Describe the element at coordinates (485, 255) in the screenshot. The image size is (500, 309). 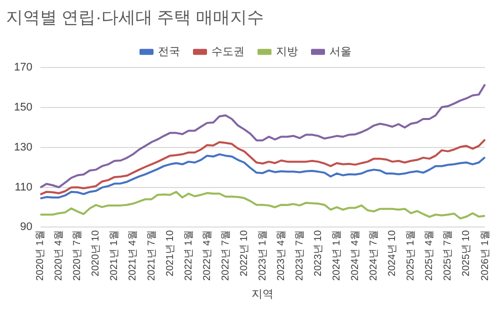
I see `x-tick-label: 2026년 1월` at that location.